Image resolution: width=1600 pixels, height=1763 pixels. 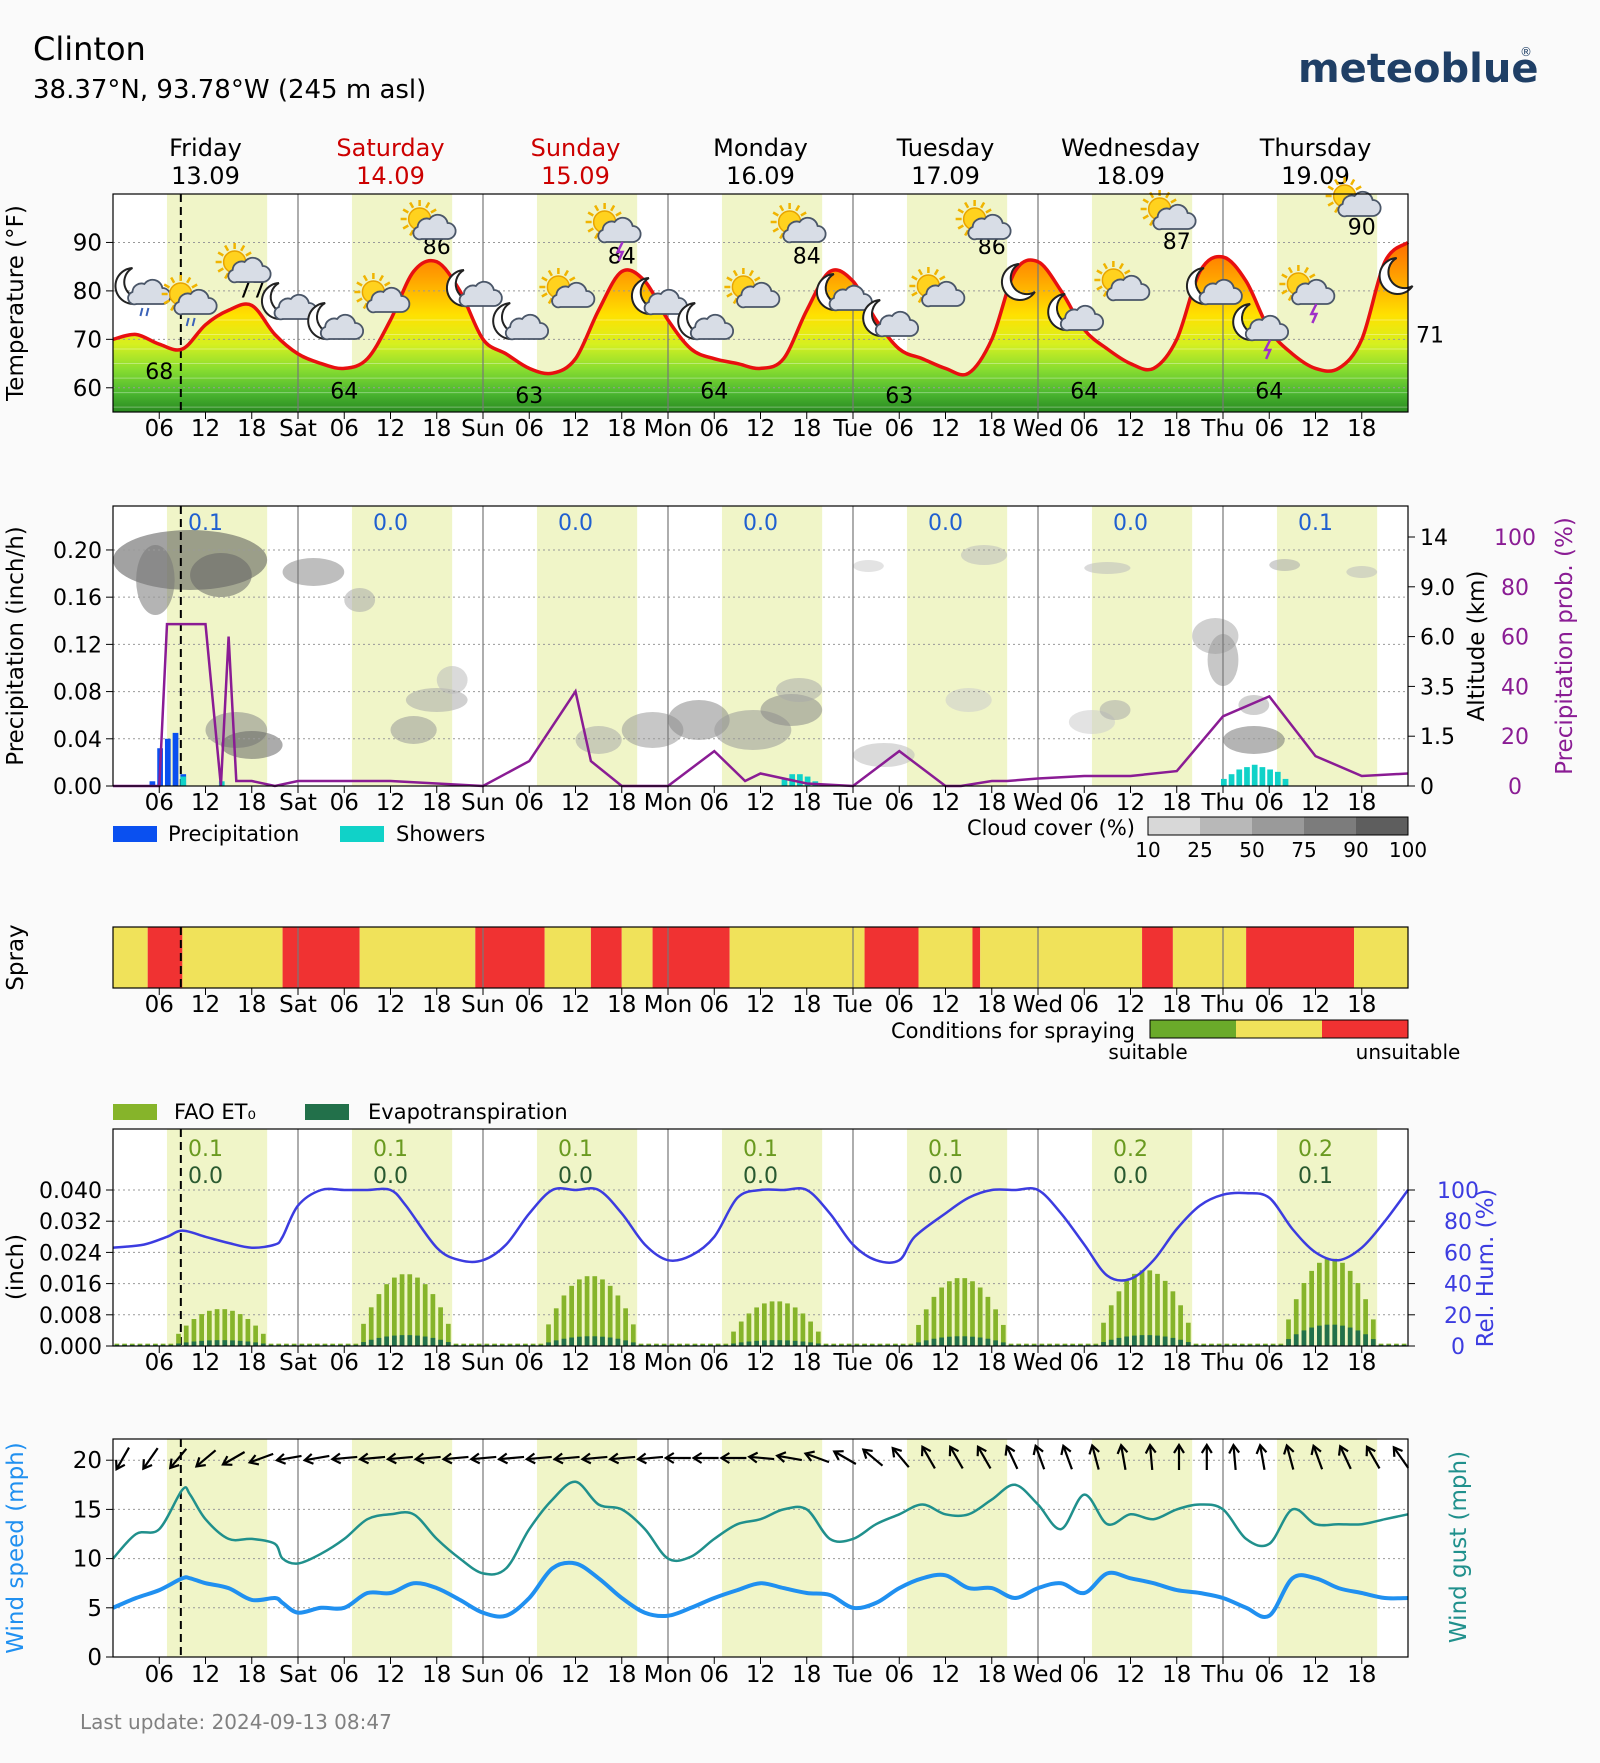 What do you see at coordinates (983, 220) in the screenshot?
I see `sun-cloud-icon` at bounding box center [983, 220].